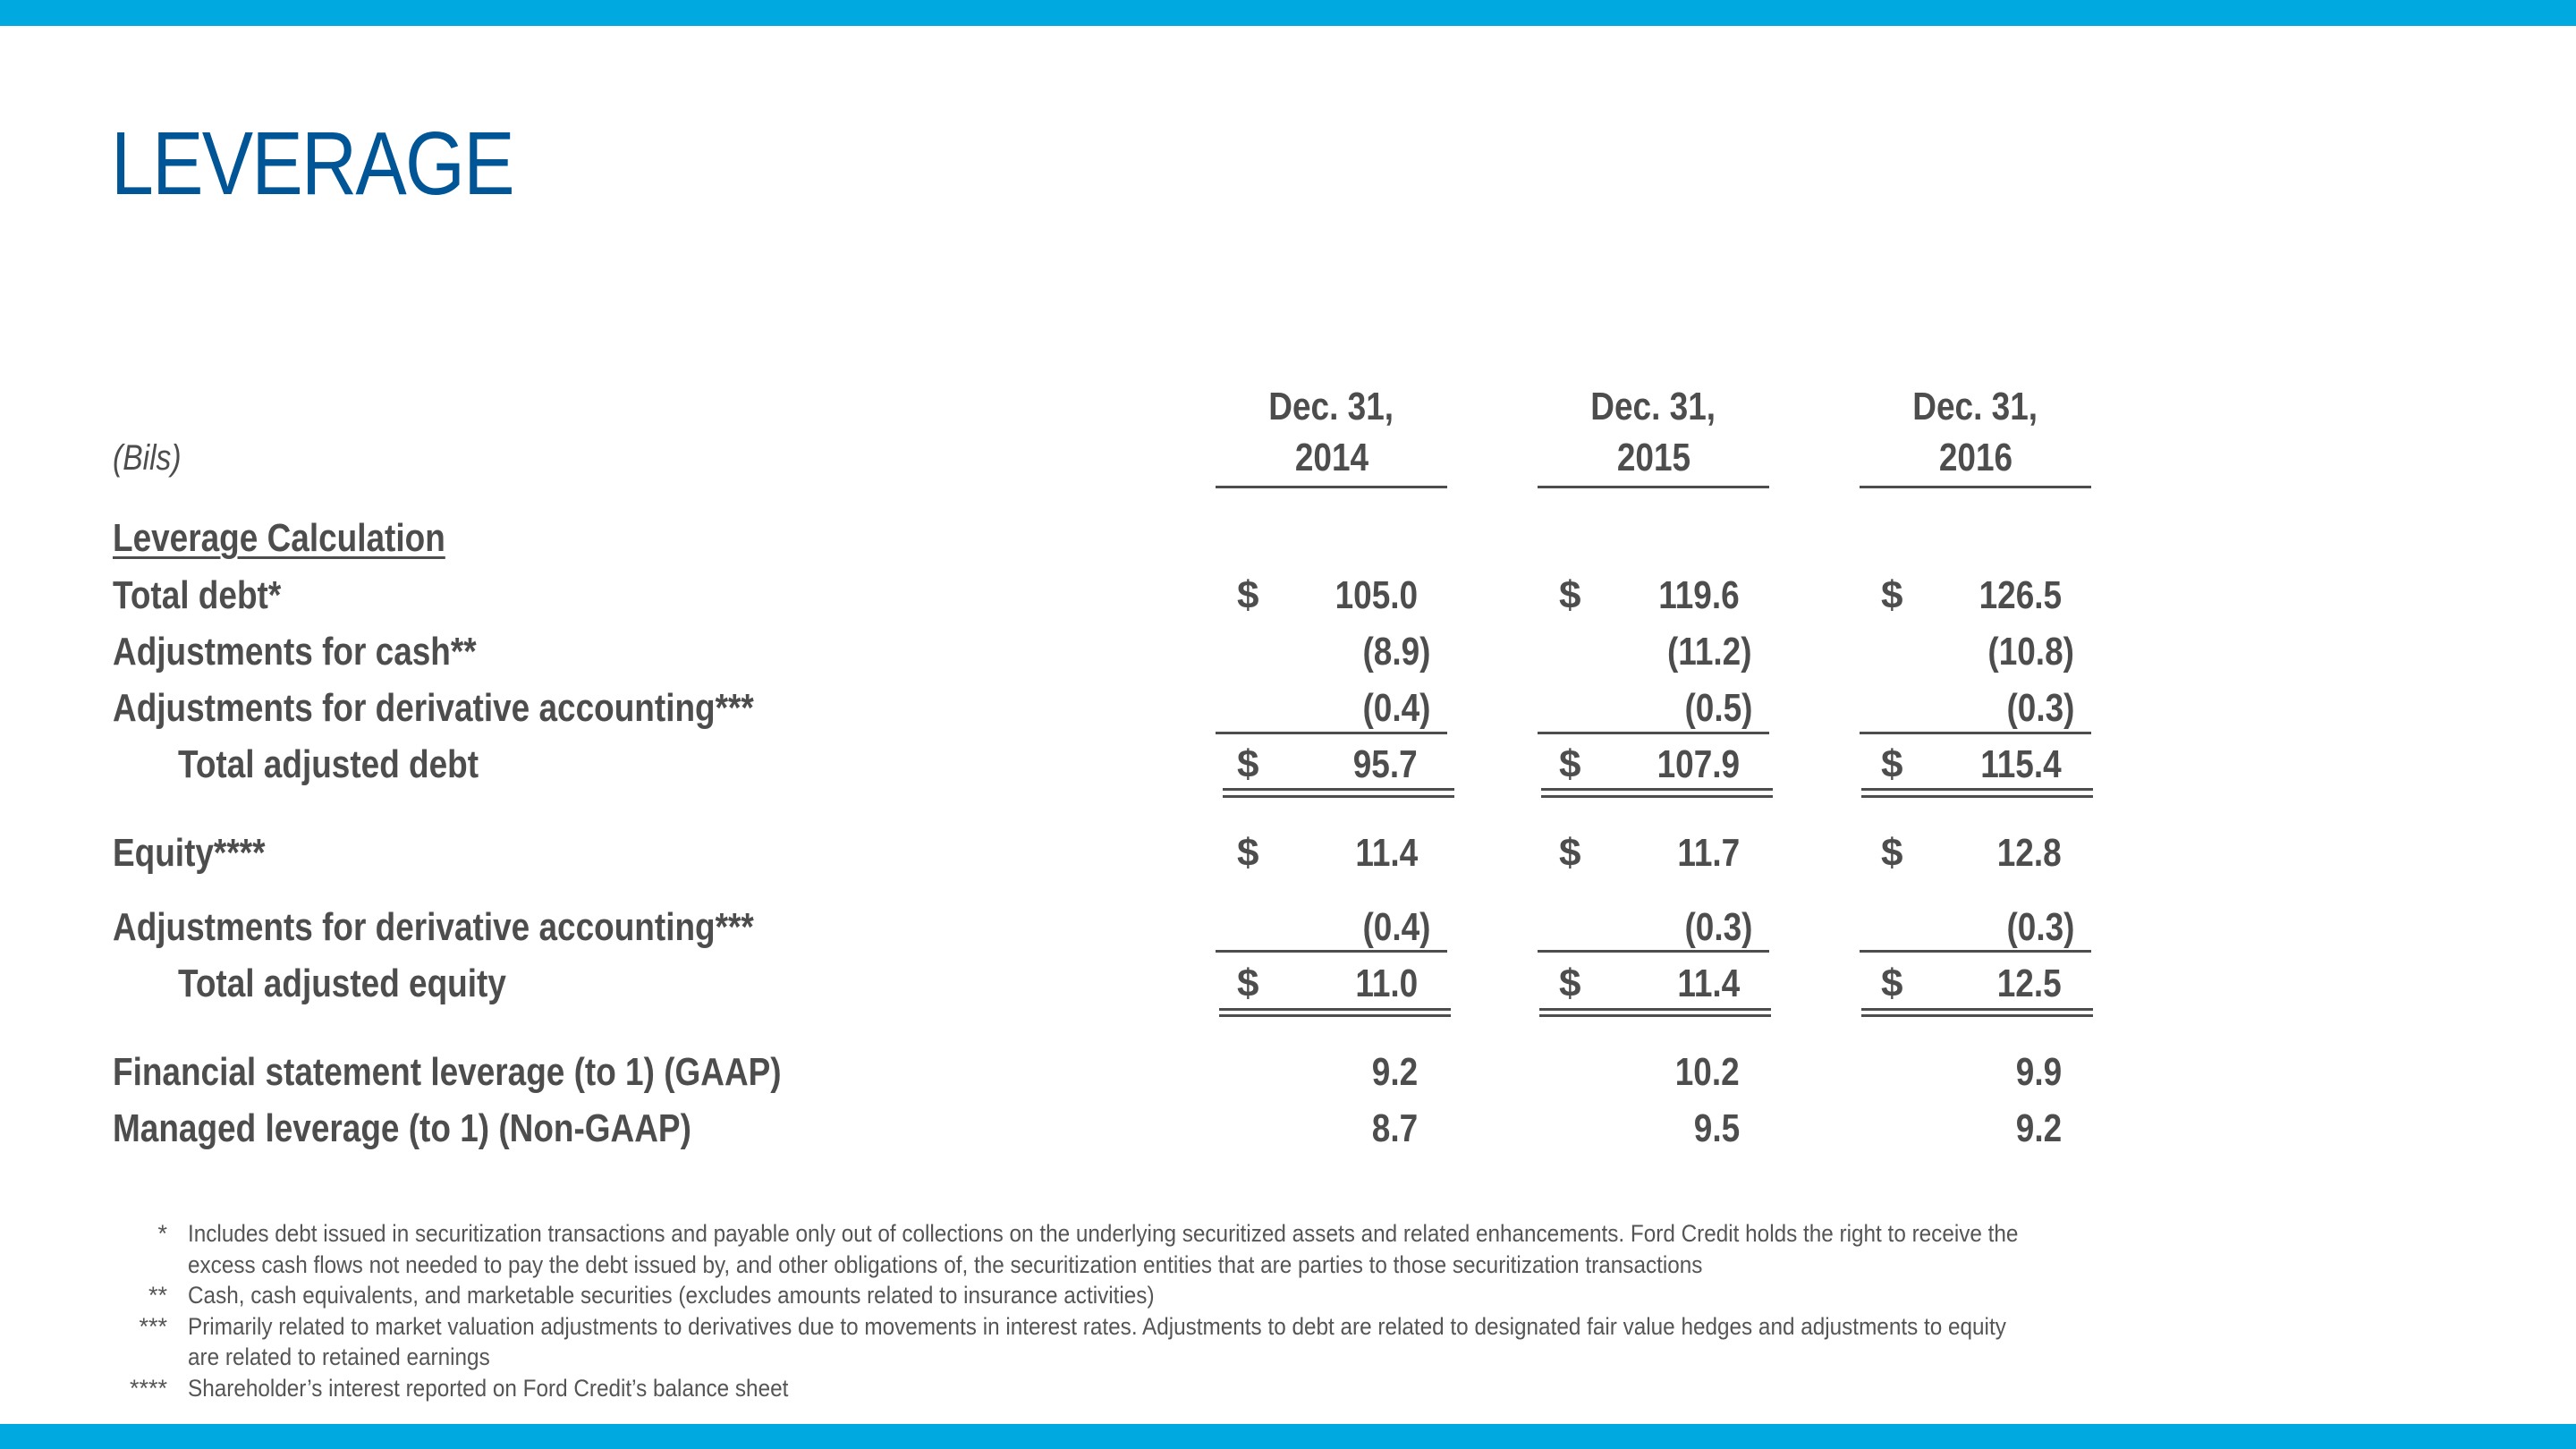  Describe the element at coordinates (1394, 1072) in the screenshot. I see `cell-value: 9.2` at that location.